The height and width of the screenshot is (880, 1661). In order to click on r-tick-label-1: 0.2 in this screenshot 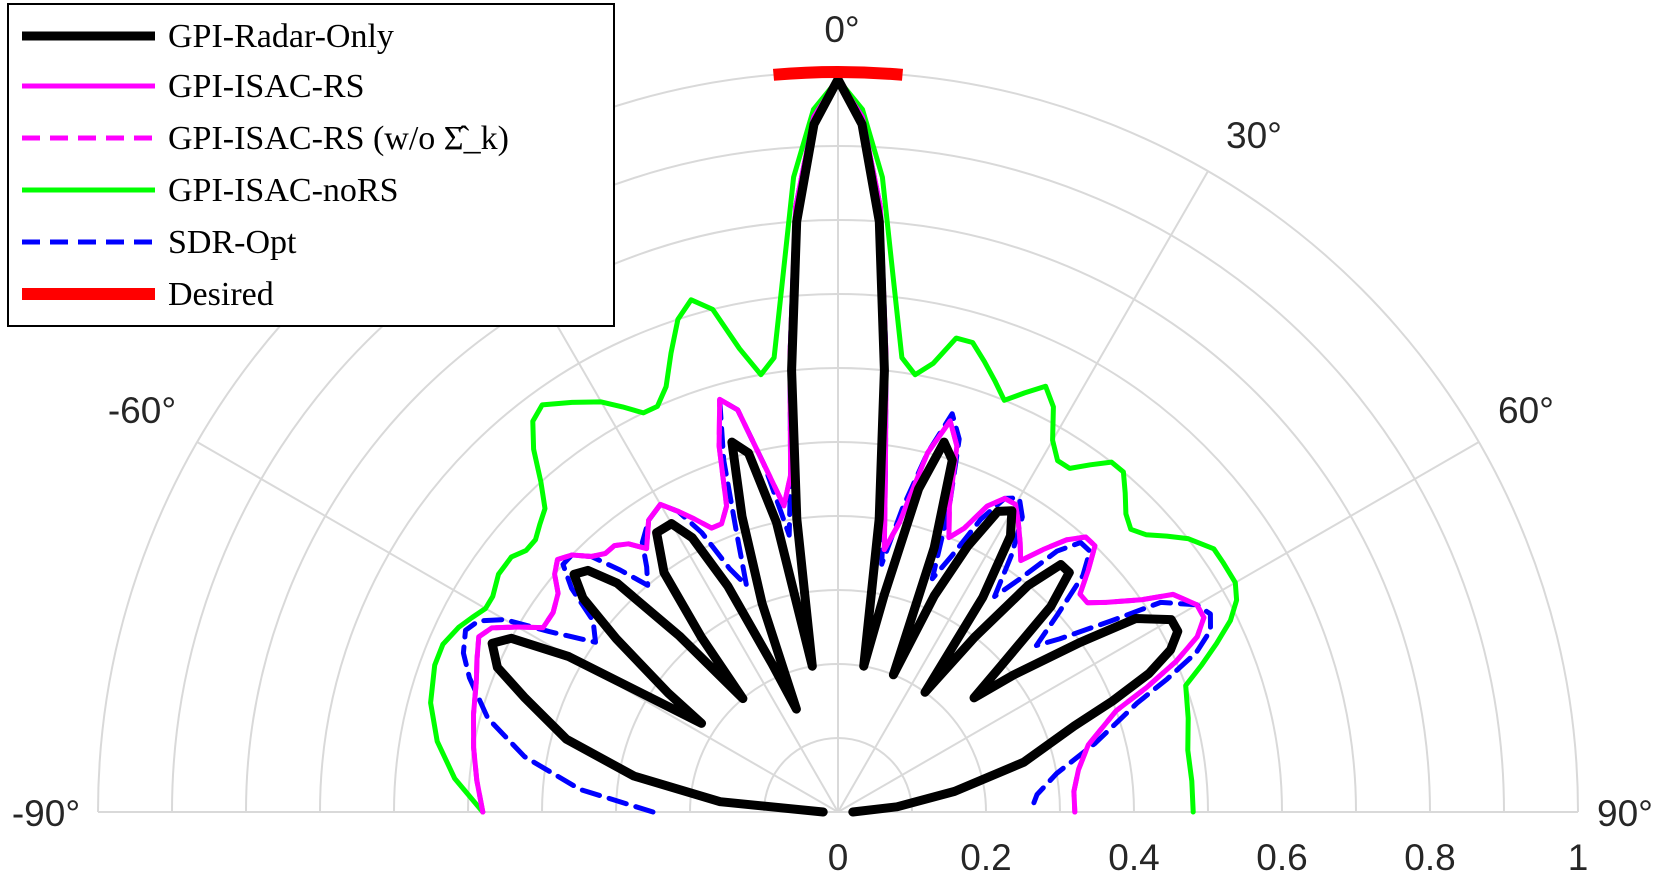, I will do `click(985, 857)`.